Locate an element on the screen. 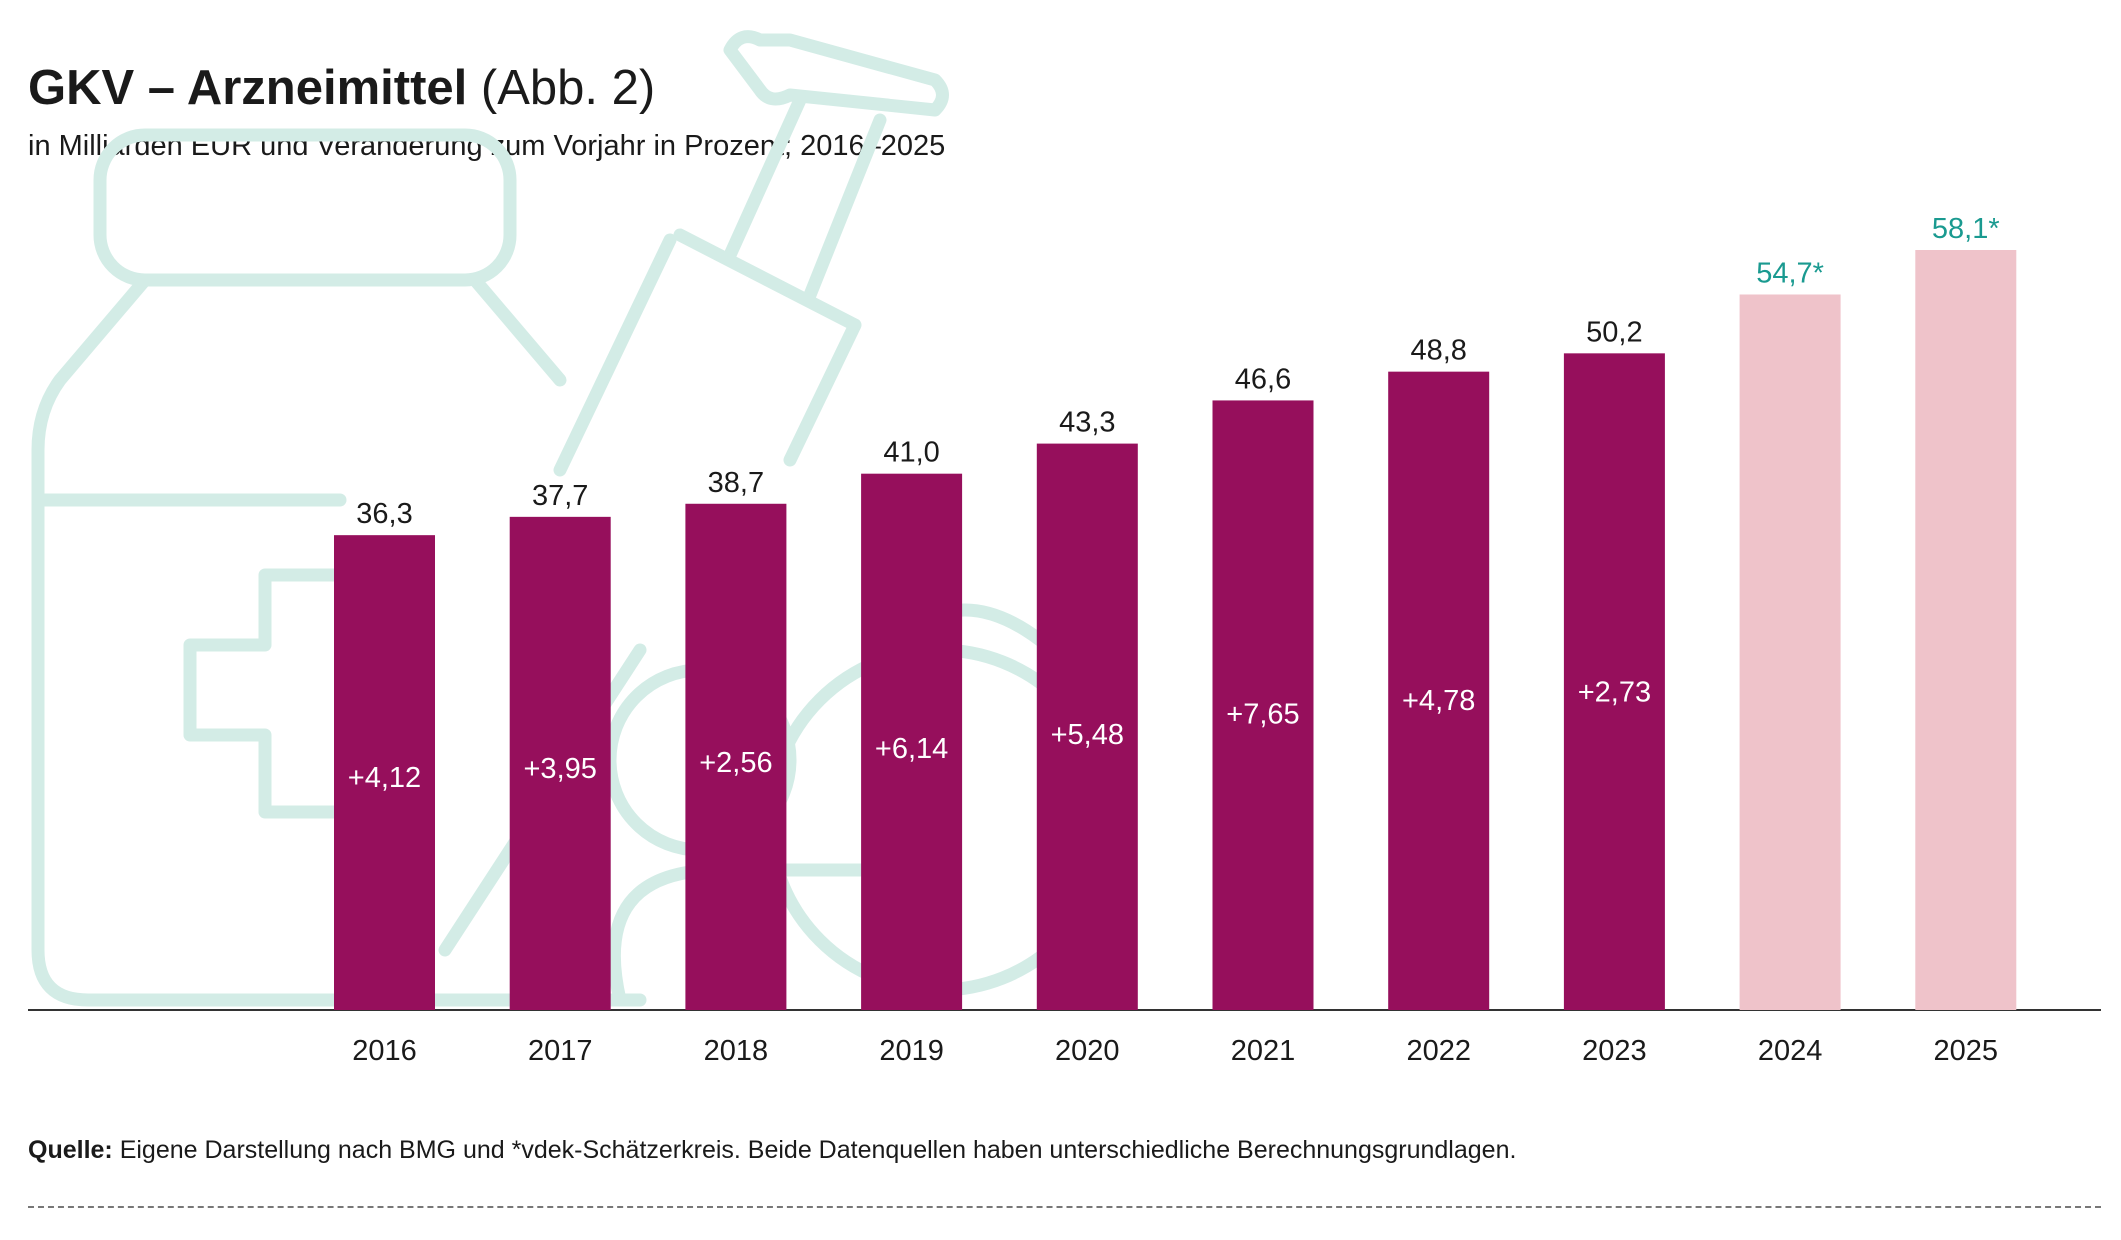 The height and width of the screenshot is (1240, 2121). change-labels-group: +4,12 +3,95 +2,56 +6,14 +5,48 +7,65 +4,78 +2,73 is located at coordinates (999, 734).